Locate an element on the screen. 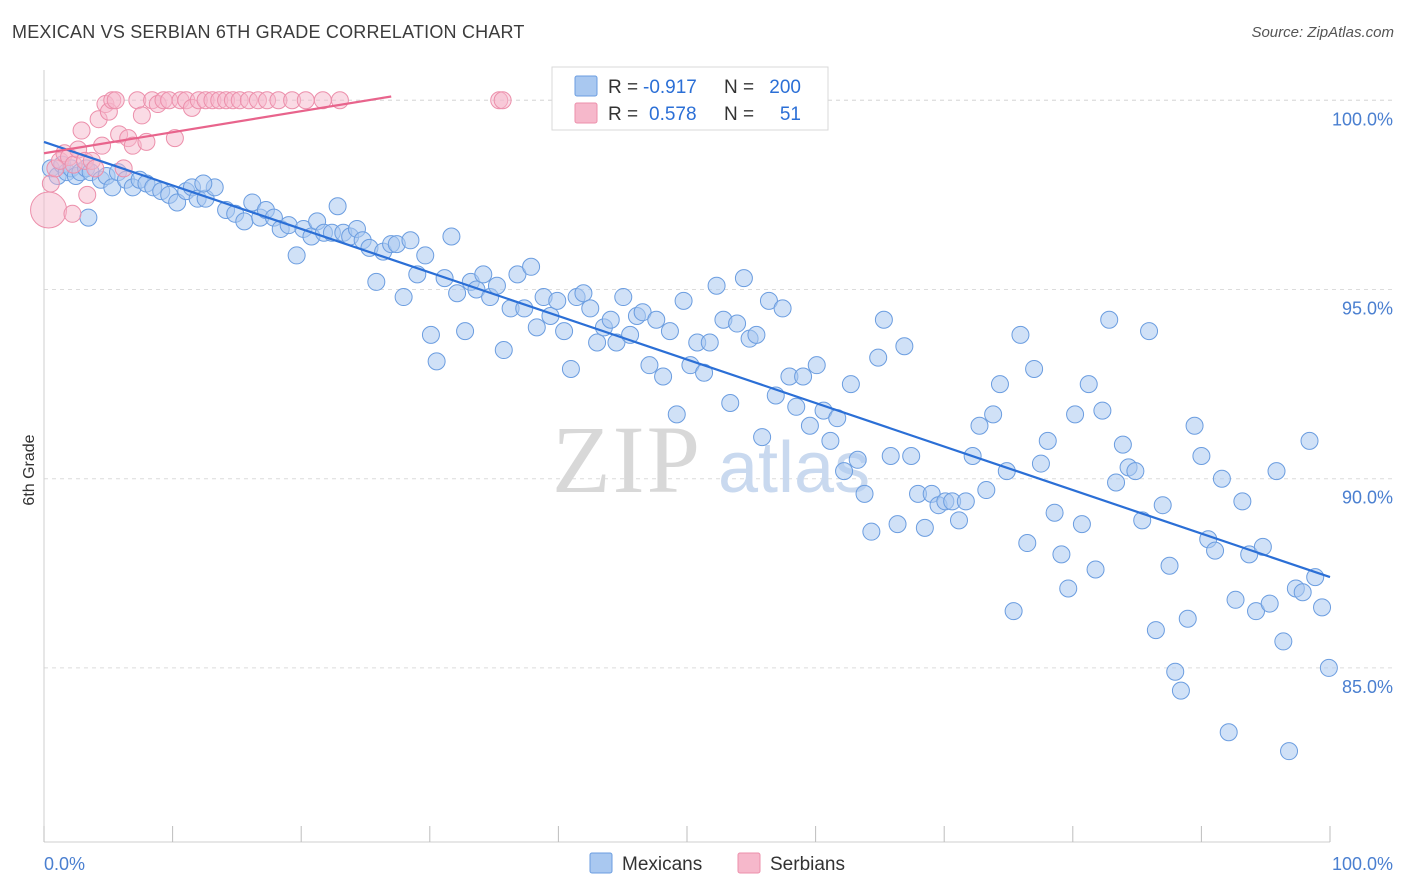 The height and width of the screenshot is (892, 1406). legend-n-value-1: 200 is located at coordinates (785, 87).